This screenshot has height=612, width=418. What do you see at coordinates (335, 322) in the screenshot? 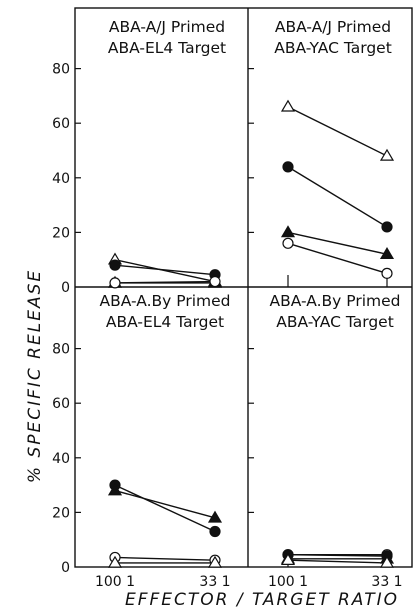
I see `panel-bottom-right-title-line2: ABA-YAC Target` at bounding box center [335, 322].